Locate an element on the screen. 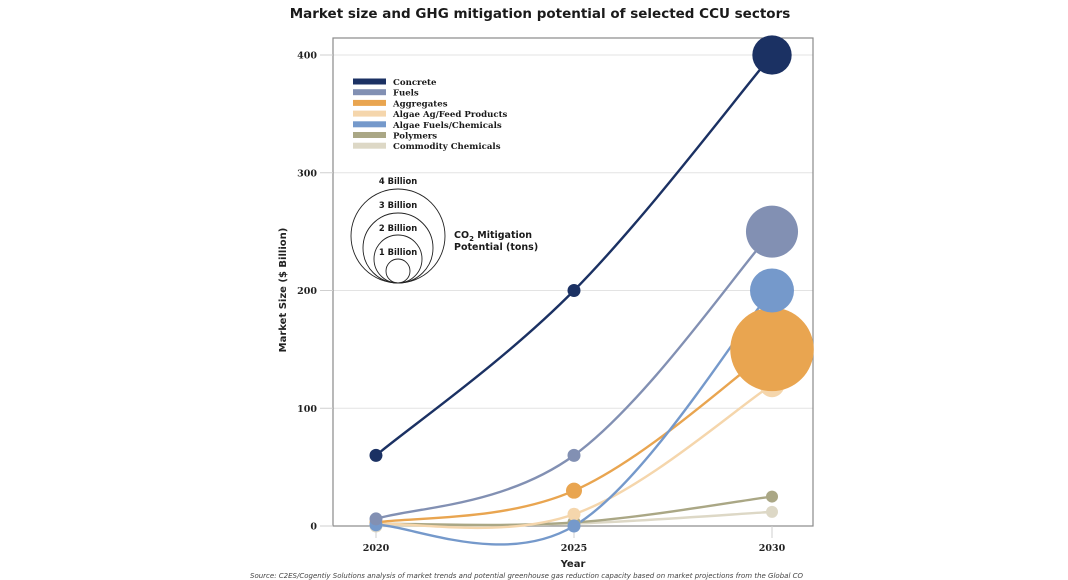 The height and width of the screenshot is (580, 1068). size-legend-title-line2: Potential (tons) is located at coordinates (496, 247).